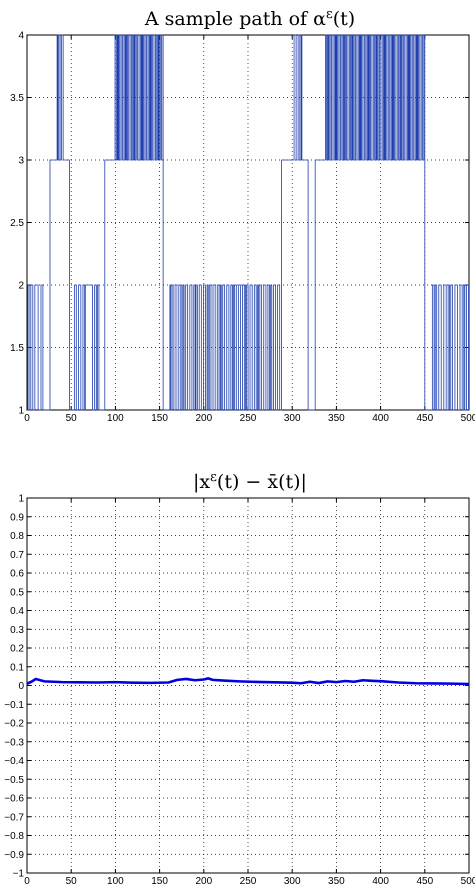 Image resolution: width=475 pixels, height=892 pixels. Describe the element at coordinates (17, 574) in the screenshot. I see `y-tick-label: 0.6` at that location.